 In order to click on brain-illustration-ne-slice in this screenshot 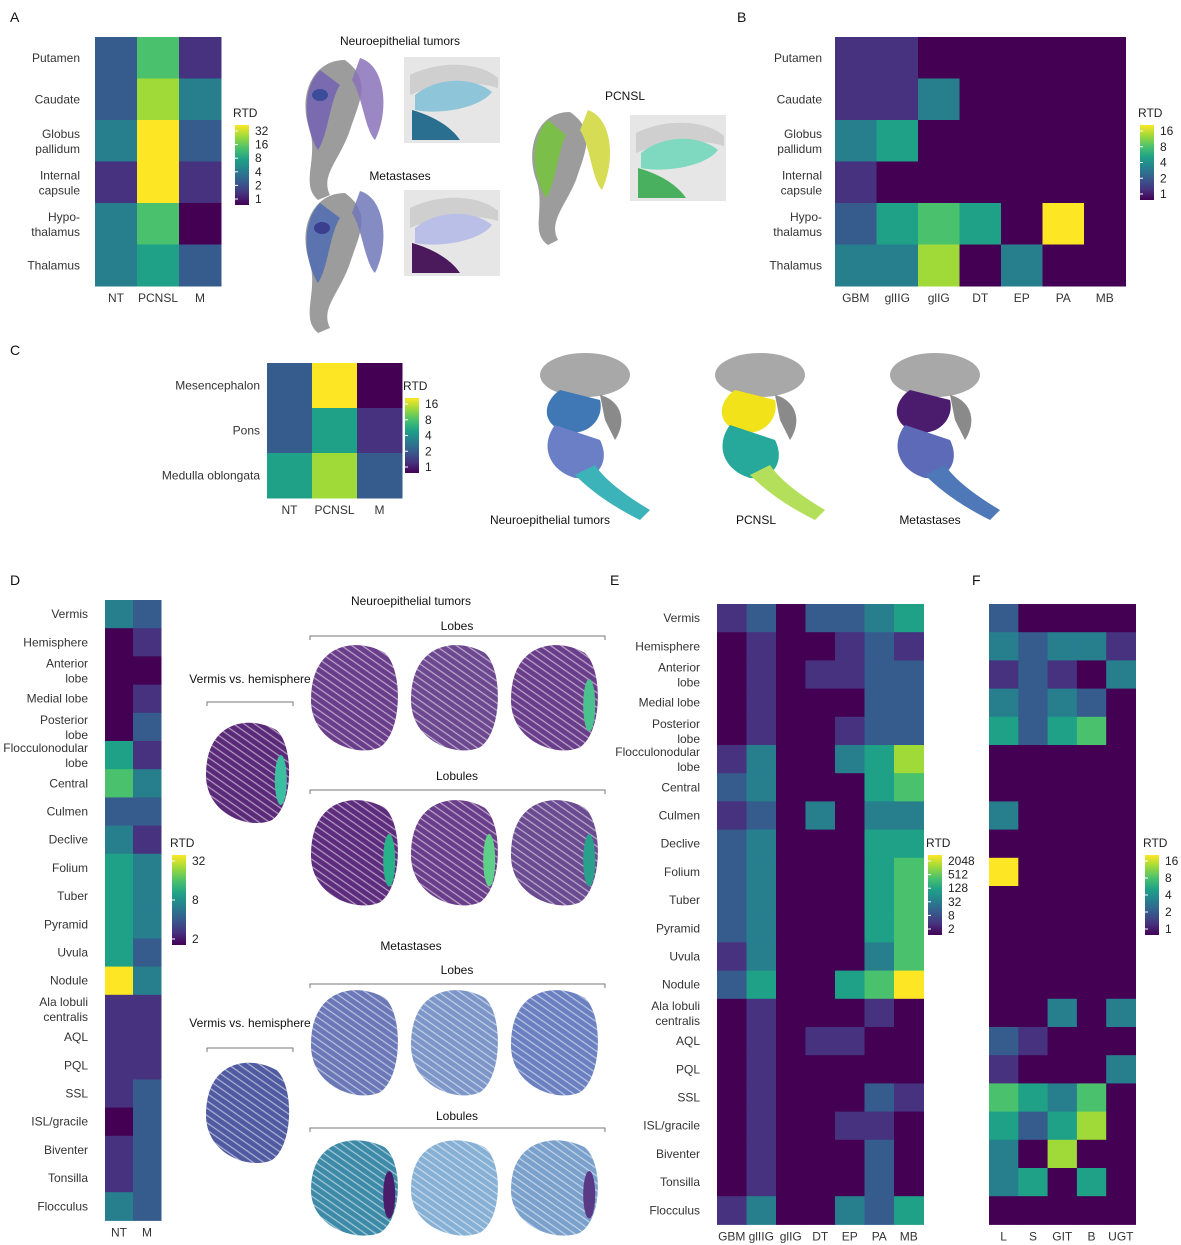, I will do `click(452, 100)`.